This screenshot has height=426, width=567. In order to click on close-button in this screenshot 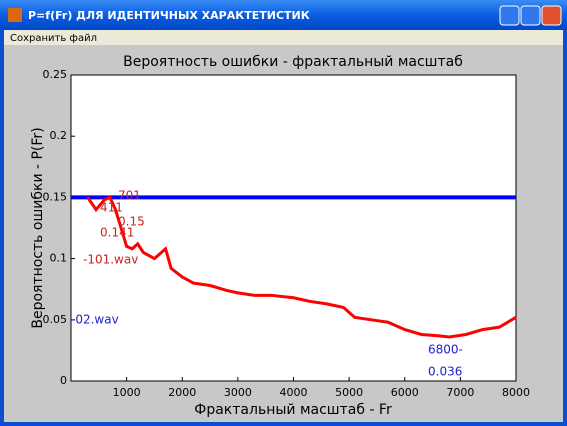, I will do `click(551, 15)`.